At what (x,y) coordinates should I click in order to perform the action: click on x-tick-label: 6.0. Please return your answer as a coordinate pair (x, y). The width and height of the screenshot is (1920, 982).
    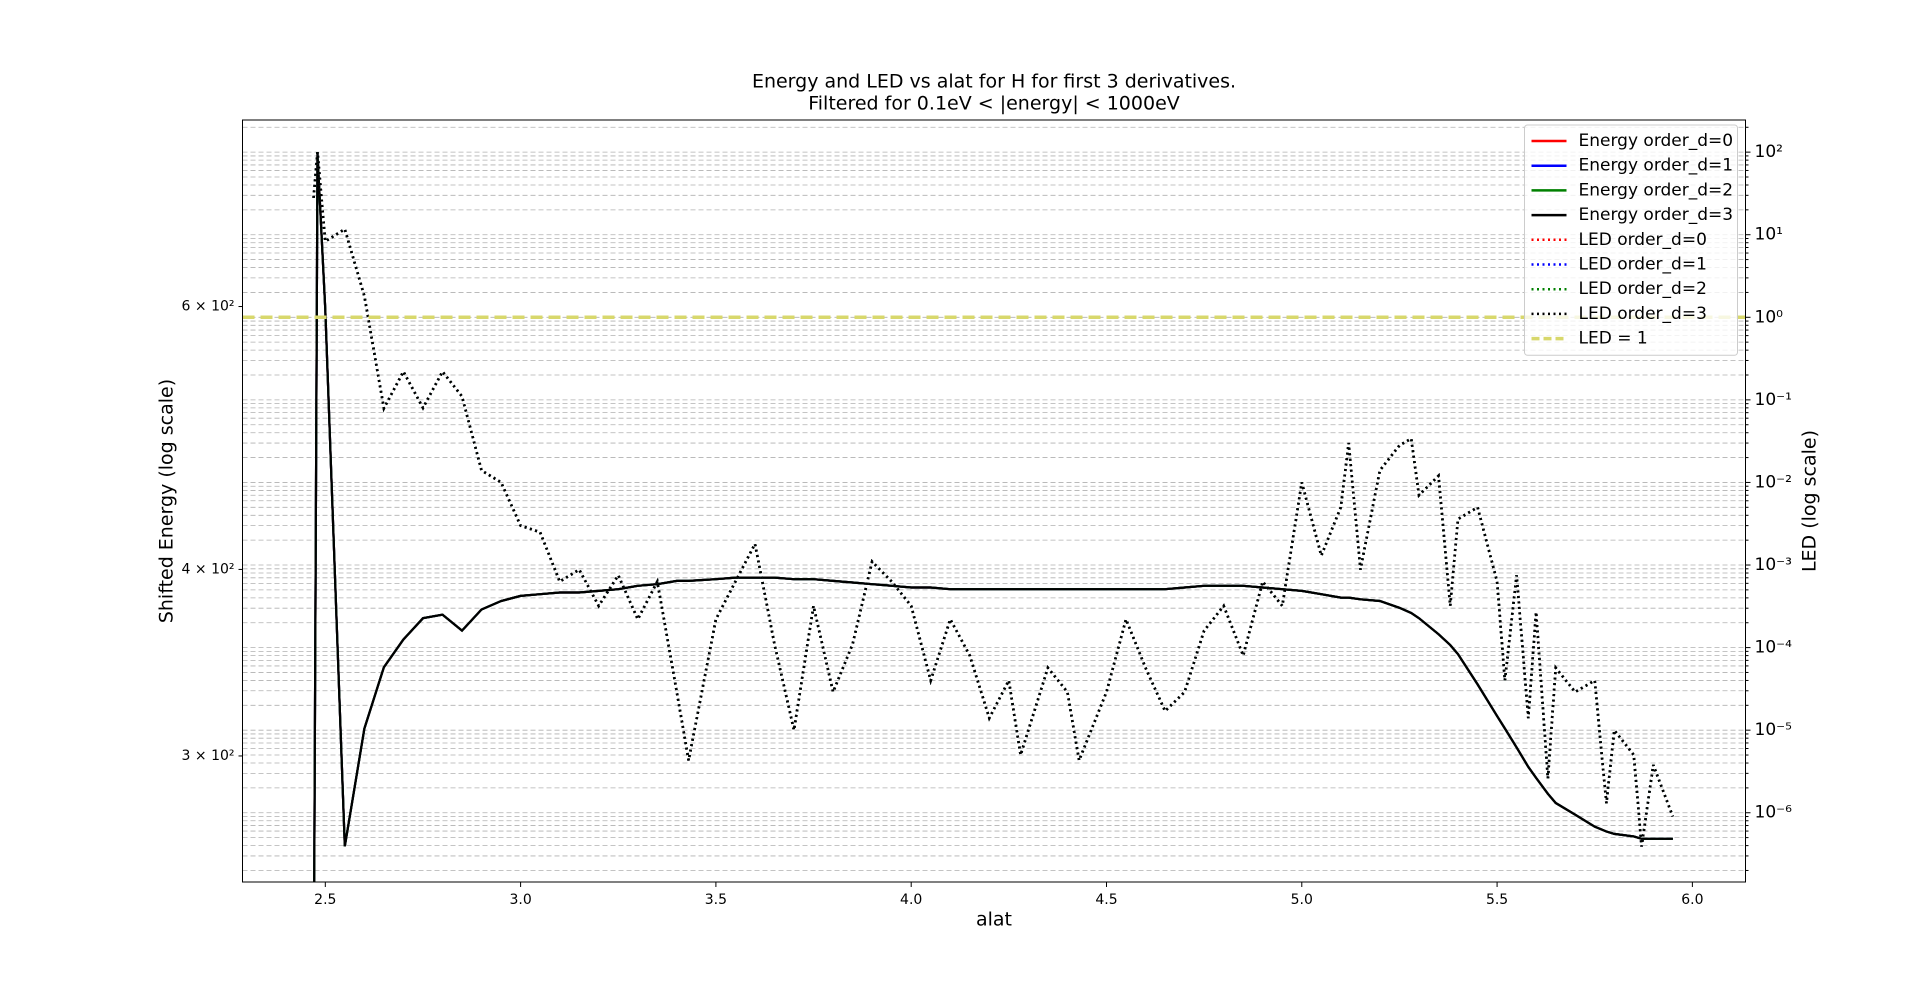
    Looking at the image, I should click on (1692, 900).